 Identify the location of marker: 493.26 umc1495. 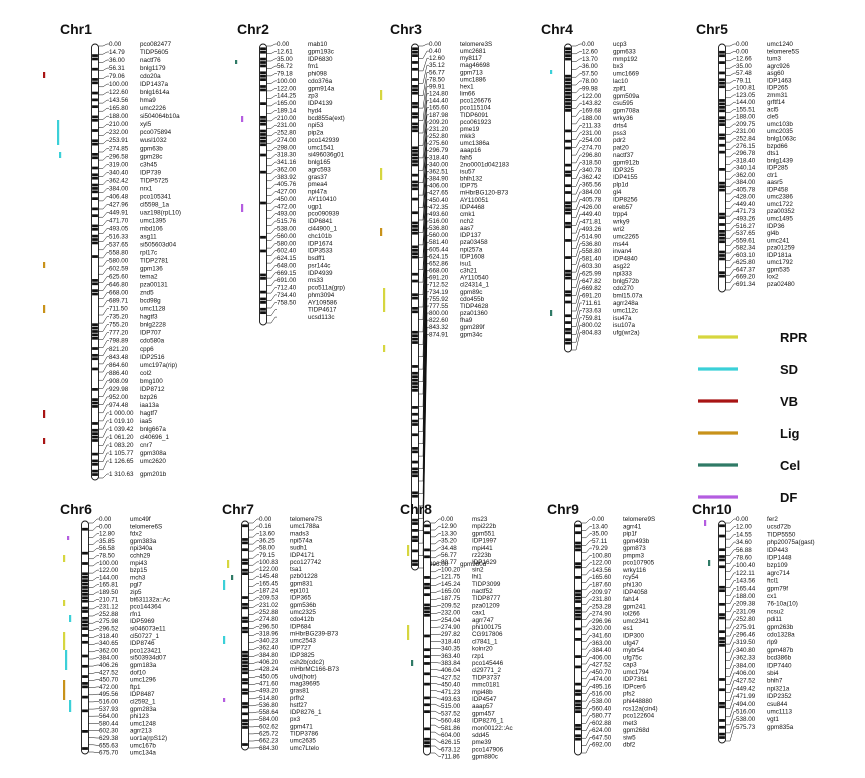
(759, 220).